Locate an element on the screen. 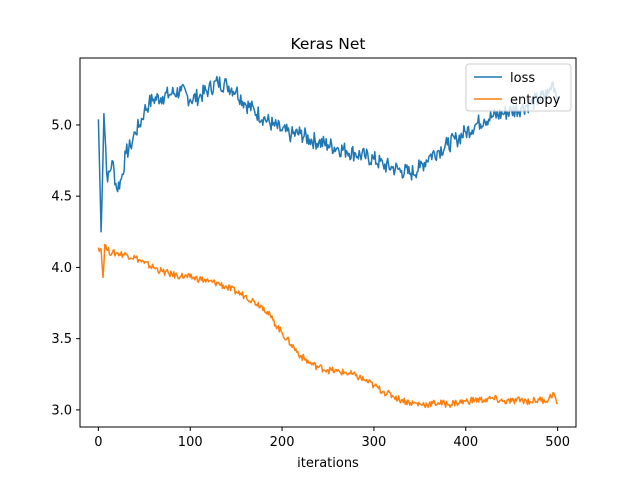 This screenshot has width=640, height=480. legend: loss entropy is located at coordinates (518, 87).